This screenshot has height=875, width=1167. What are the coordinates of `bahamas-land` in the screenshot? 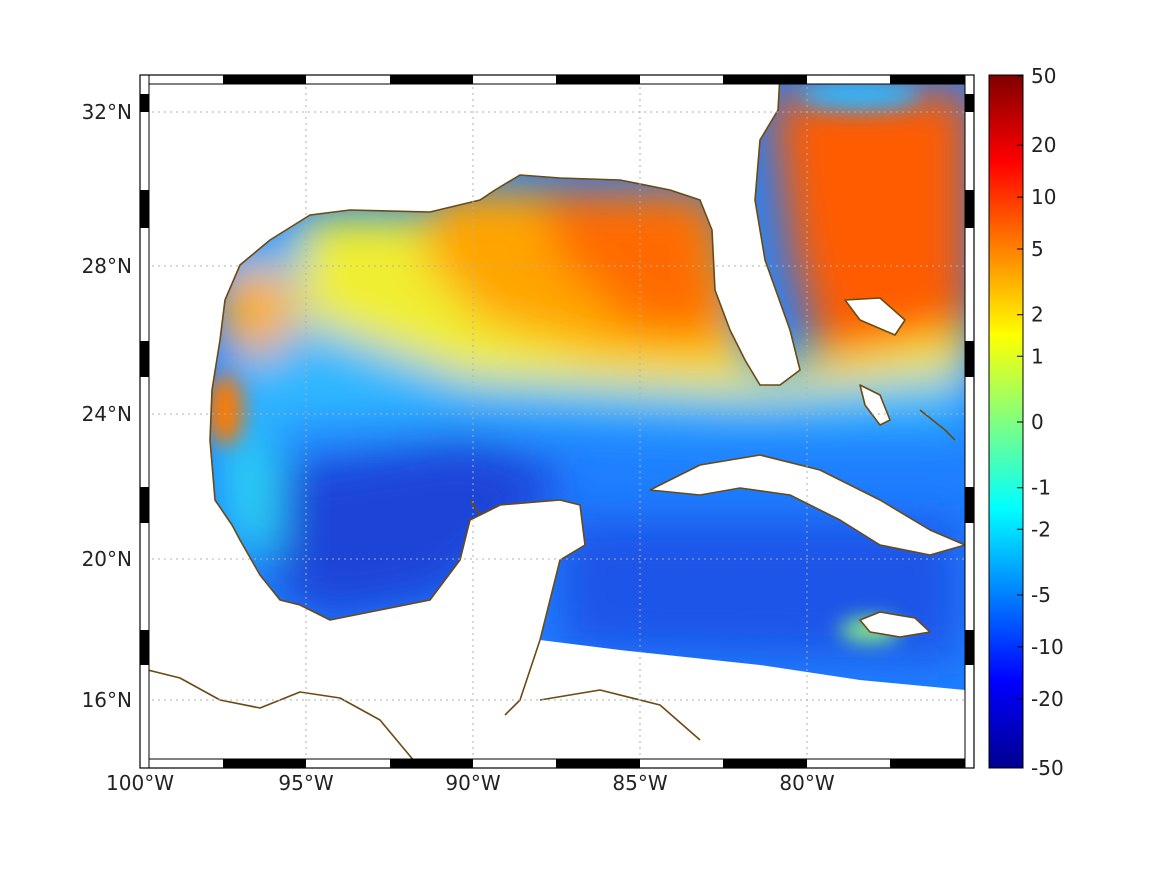 It's located at (875, 405).